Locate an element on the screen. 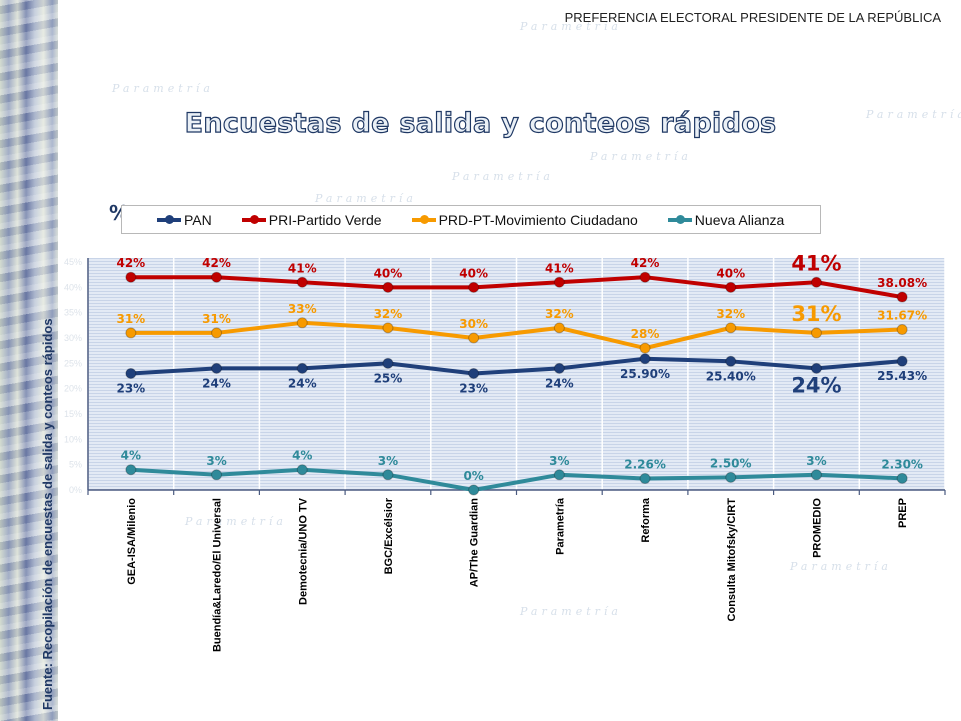 The image size is (961, 721). x-axis-category-label: Consulta Mitofsky/CIRT is located at coordinates (732, 560).